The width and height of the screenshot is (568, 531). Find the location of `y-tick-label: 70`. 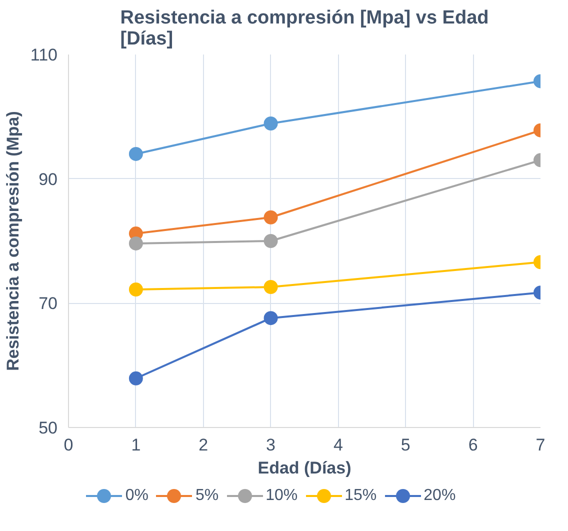

y-tick-label: 70 is located at coordinates (48, 304).